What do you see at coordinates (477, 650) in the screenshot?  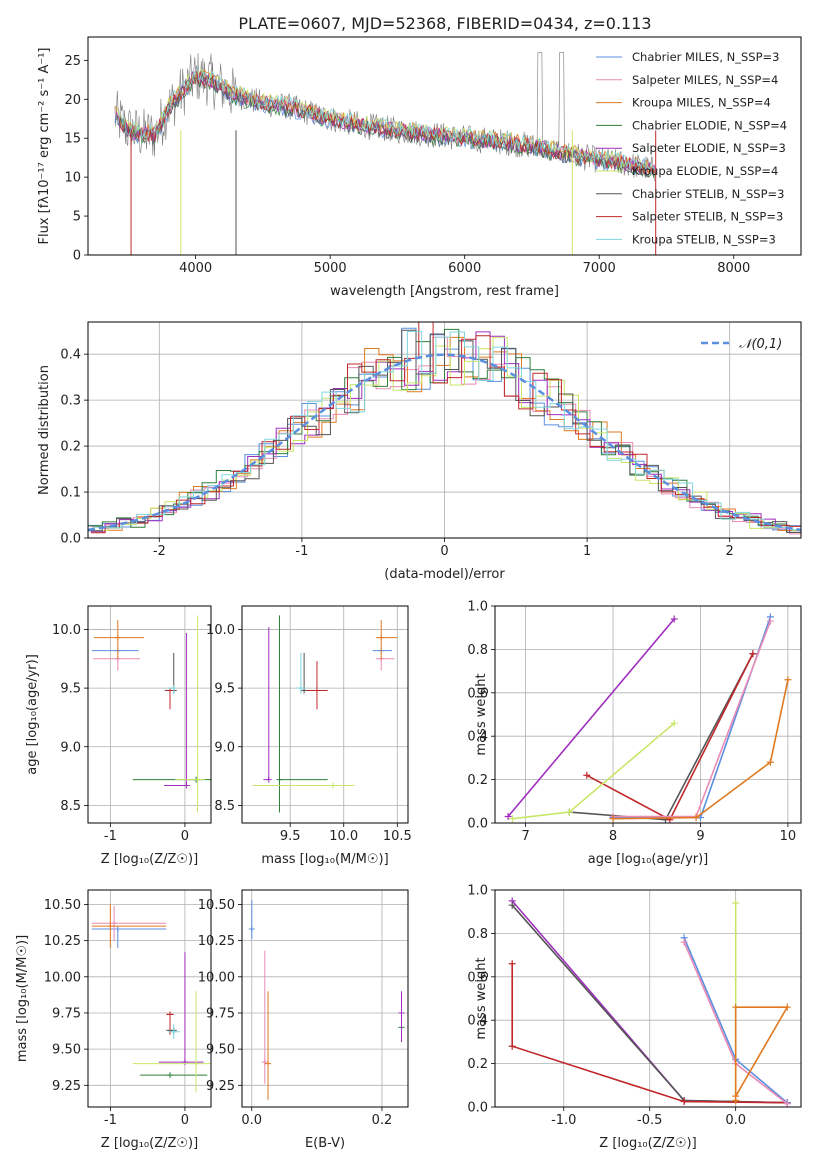 I see `y-tick-label: 0.8` at bounding box center [477, 650].